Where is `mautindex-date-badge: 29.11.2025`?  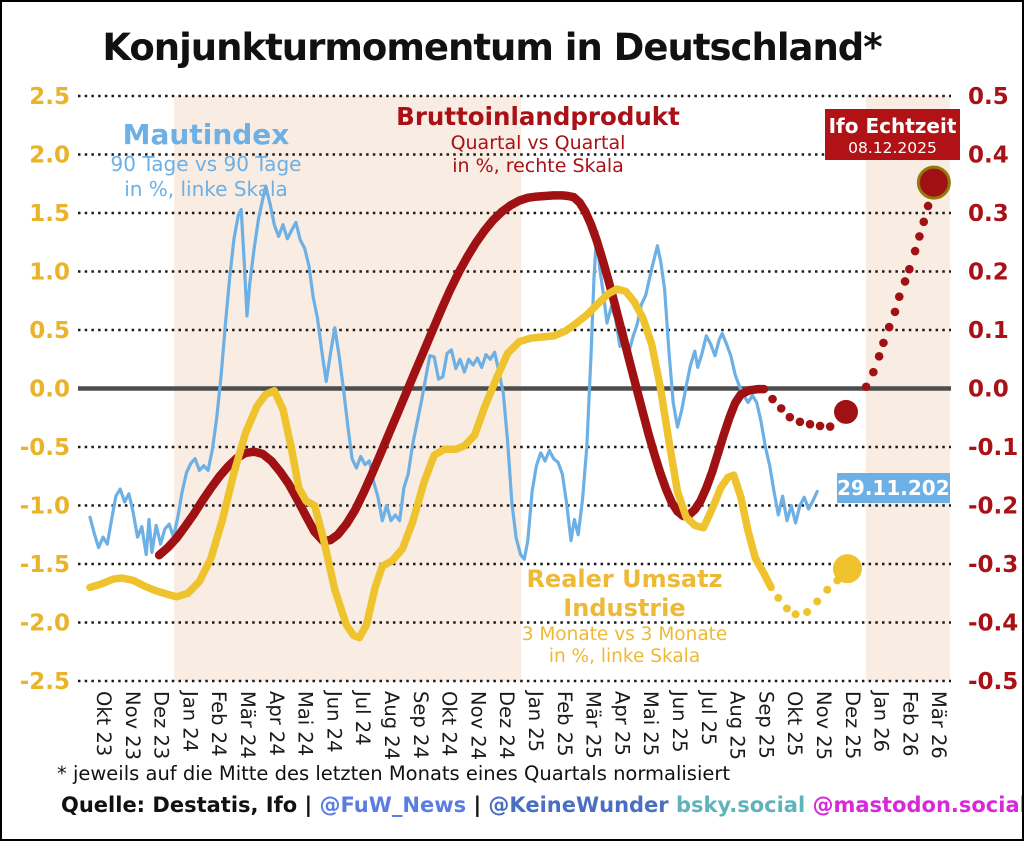
mautindex-date-badge: 29.11.2025 is located at coordinates (900, 488).